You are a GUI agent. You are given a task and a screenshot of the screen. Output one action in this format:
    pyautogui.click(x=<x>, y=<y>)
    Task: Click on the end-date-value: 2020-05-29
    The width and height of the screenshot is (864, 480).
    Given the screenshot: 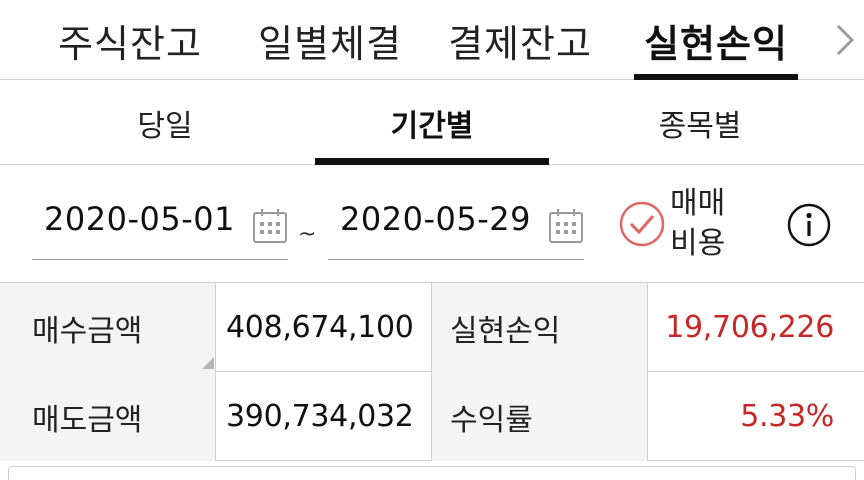 What is the action you would take?
    pyautogui.click(x=435, y=219)
    